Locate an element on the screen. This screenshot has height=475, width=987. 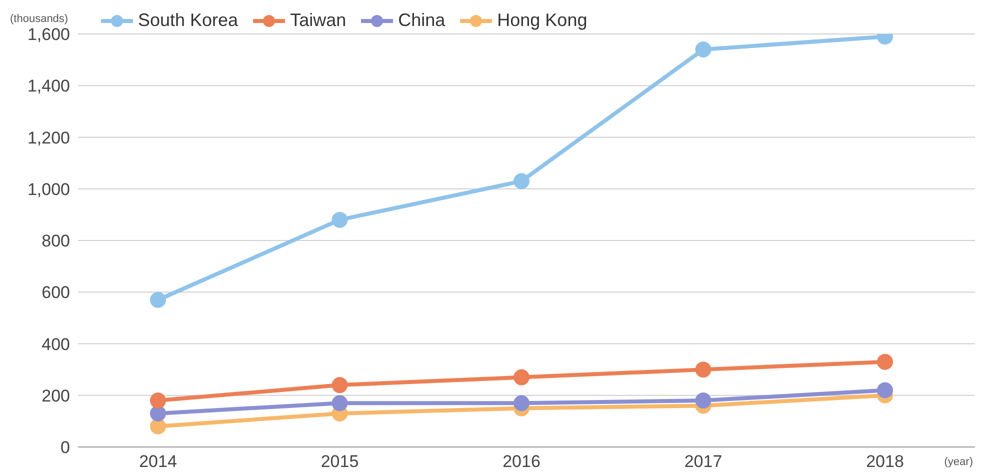
legend-label: South Korea is located at coordinates (187, 20).